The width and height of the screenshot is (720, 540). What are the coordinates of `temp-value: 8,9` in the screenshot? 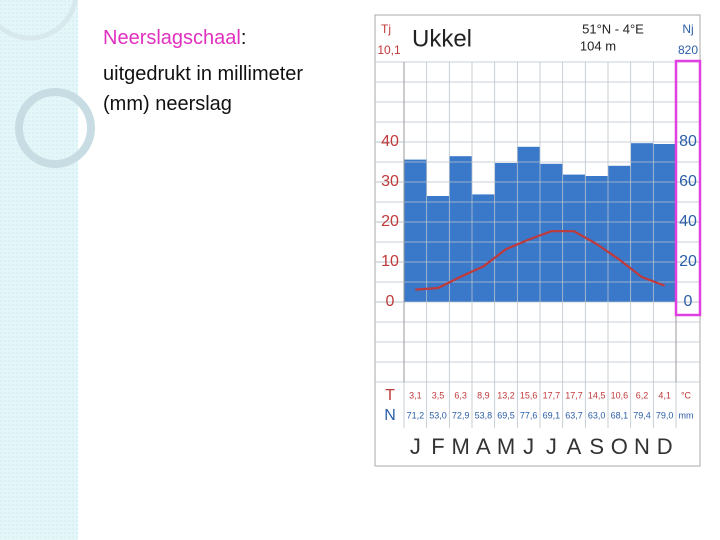 It's located at (483, 395).